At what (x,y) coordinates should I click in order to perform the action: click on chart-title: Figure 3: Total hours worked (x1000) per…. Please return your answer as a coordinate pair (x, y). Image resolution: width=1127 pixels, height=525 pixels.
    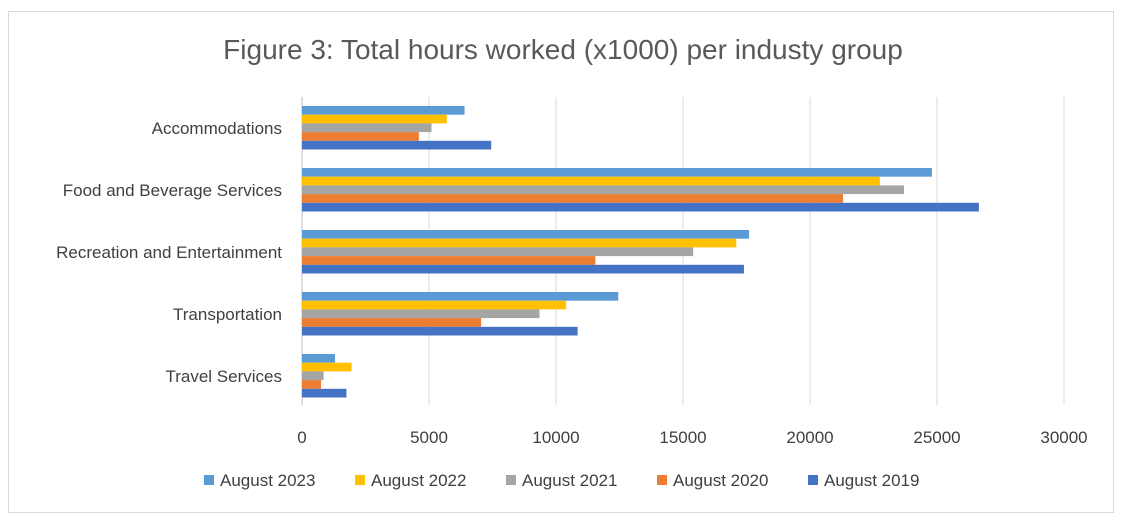
    Looking at the image, I should click on (563, 49).